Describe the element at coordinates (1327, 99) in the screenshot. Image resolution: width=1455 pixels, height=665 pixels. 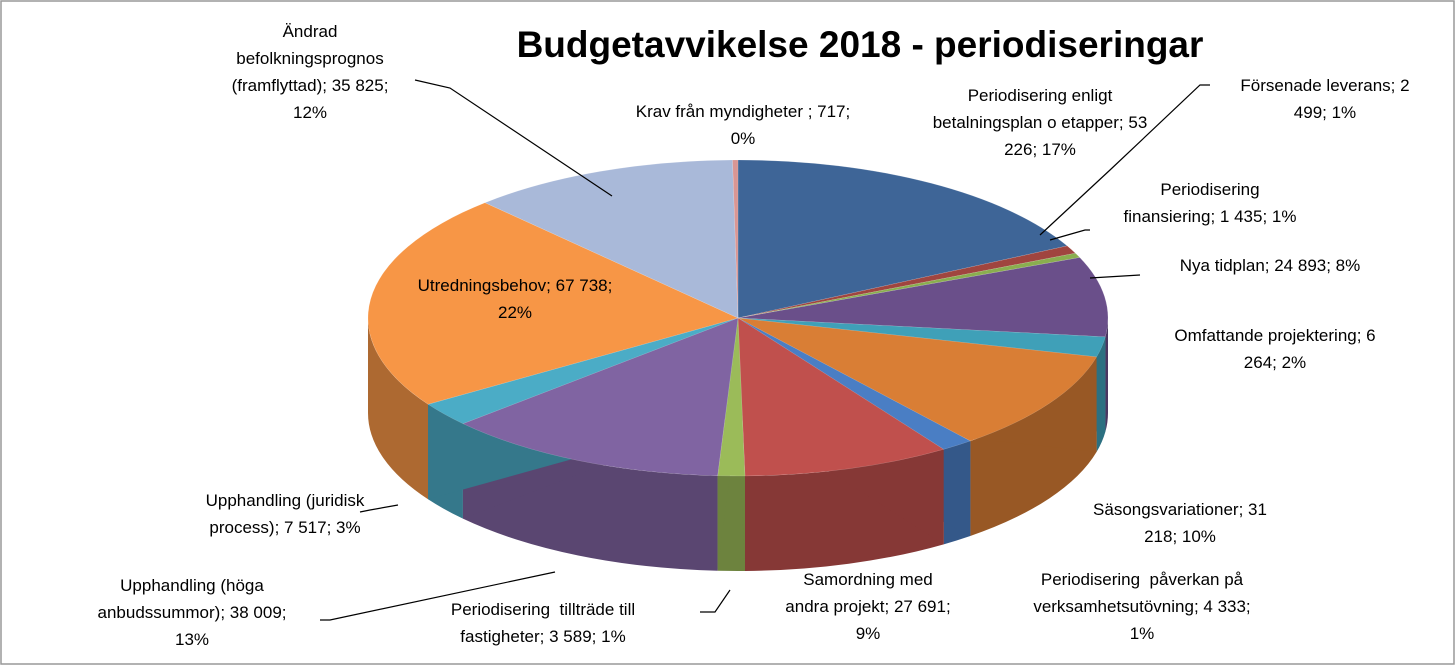
I see `data-label: Försenade leverans; 2 499; 1%` at that location.